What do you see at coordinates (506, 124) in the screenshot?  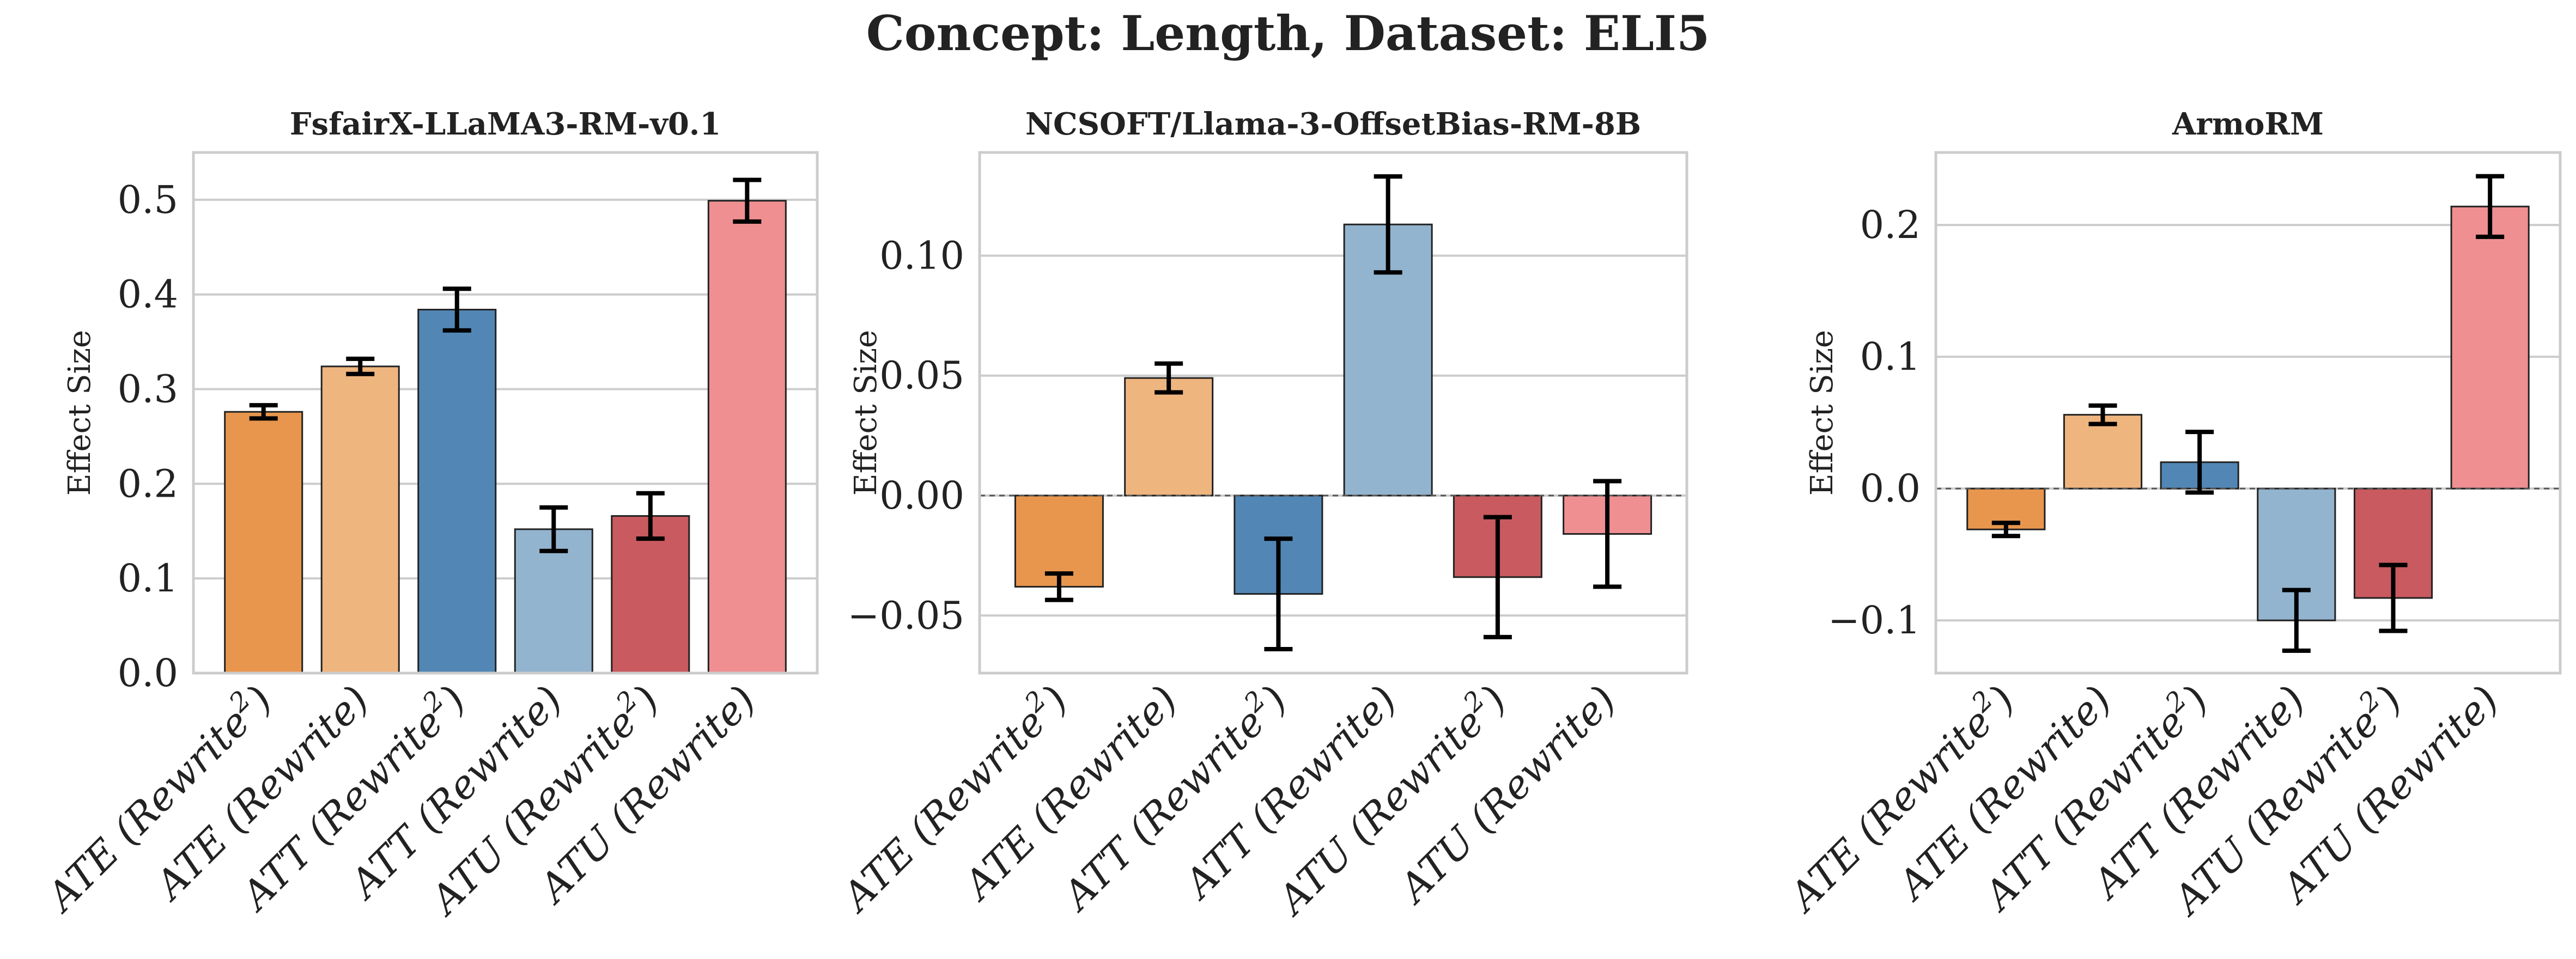 I see `subplot-title: FsfairX-LLaMA3-RM-v0.1` at bounding box center [506, 124].